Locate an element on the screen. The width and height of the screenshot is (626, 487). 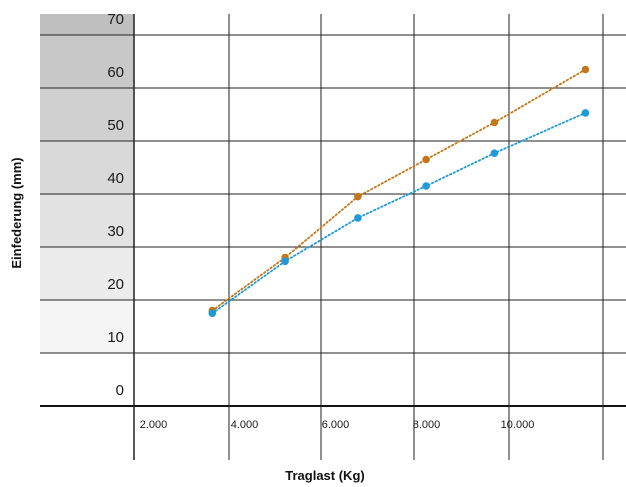
y-tick-label: 50 is located at coordinates (115, 125).